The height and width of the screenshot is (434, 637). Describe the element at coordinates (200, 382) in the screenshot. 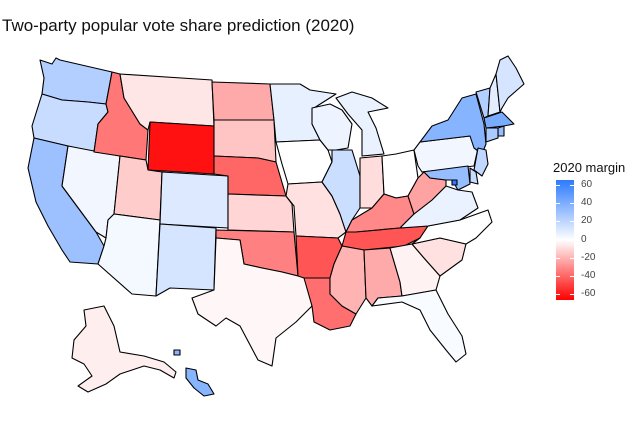

I see `state-hawaii` at that location.